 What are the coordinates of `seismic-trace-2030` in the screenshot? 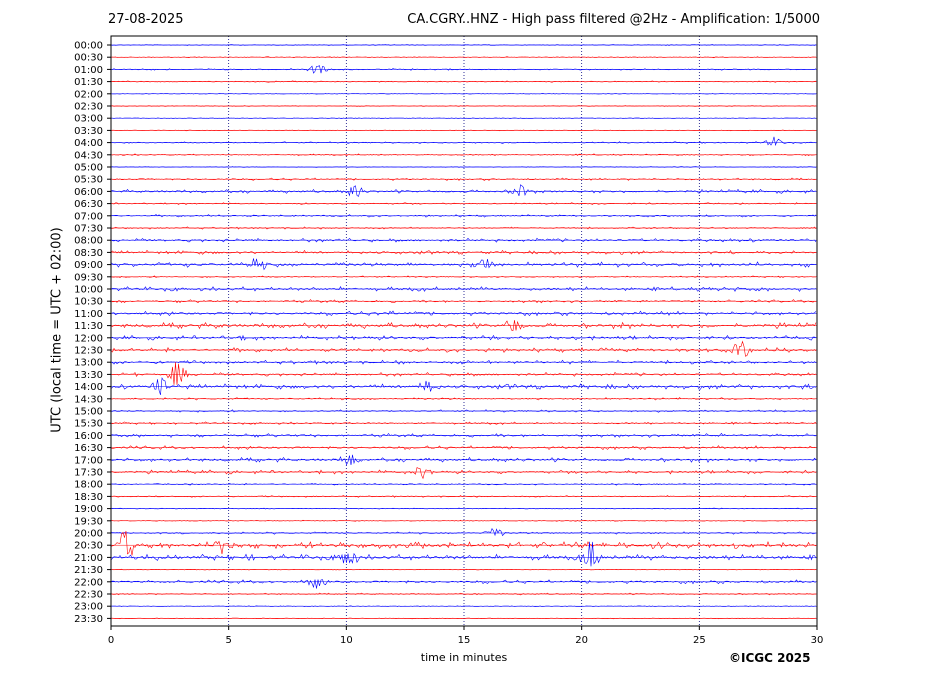 It's located at (463, 543).